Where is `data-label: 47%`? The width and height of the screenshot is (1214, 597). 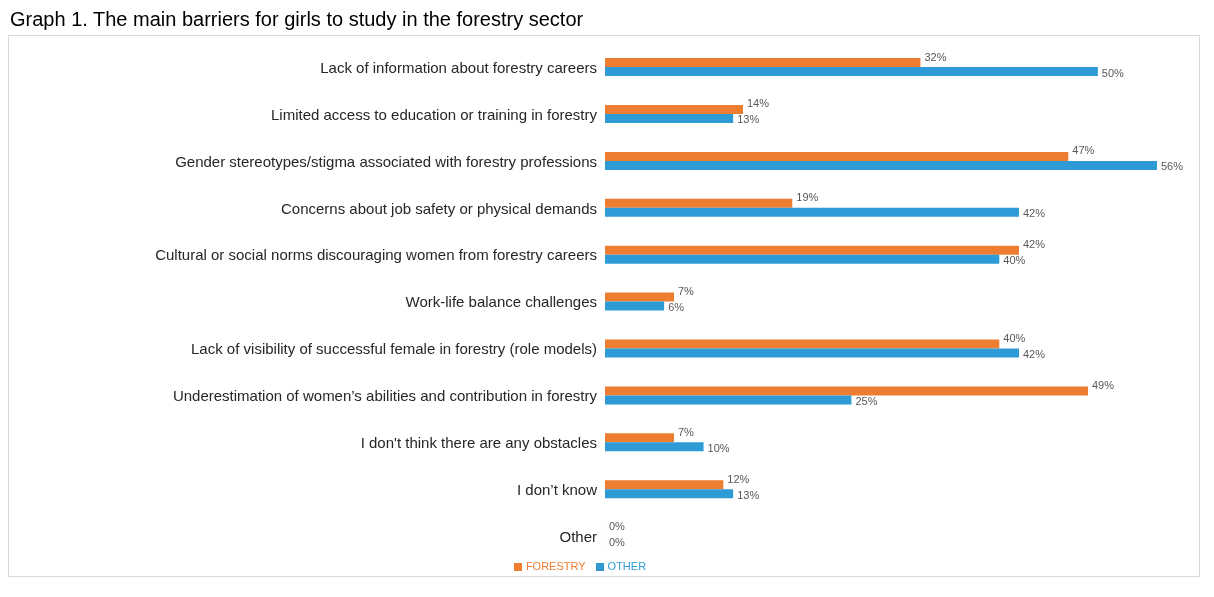 data-label: 47% is located at coordinates (1083, 150).